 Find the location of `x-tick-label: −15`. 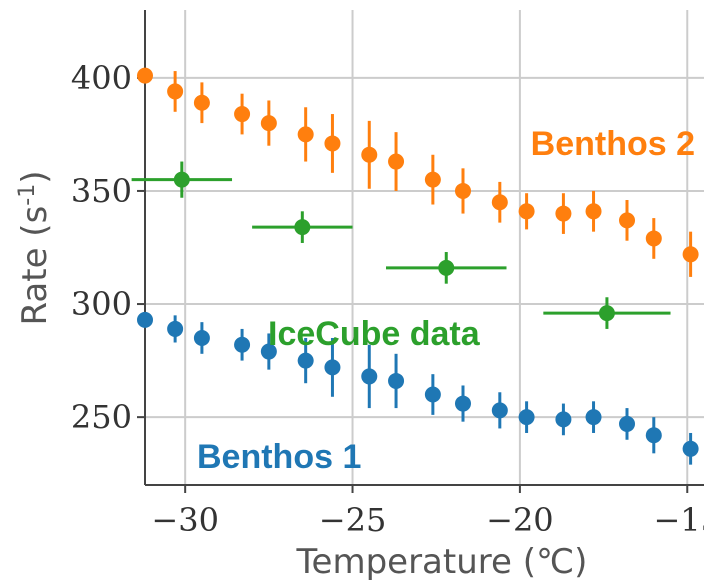

x-tick-label: −15 is located at coordinates (678, 520).